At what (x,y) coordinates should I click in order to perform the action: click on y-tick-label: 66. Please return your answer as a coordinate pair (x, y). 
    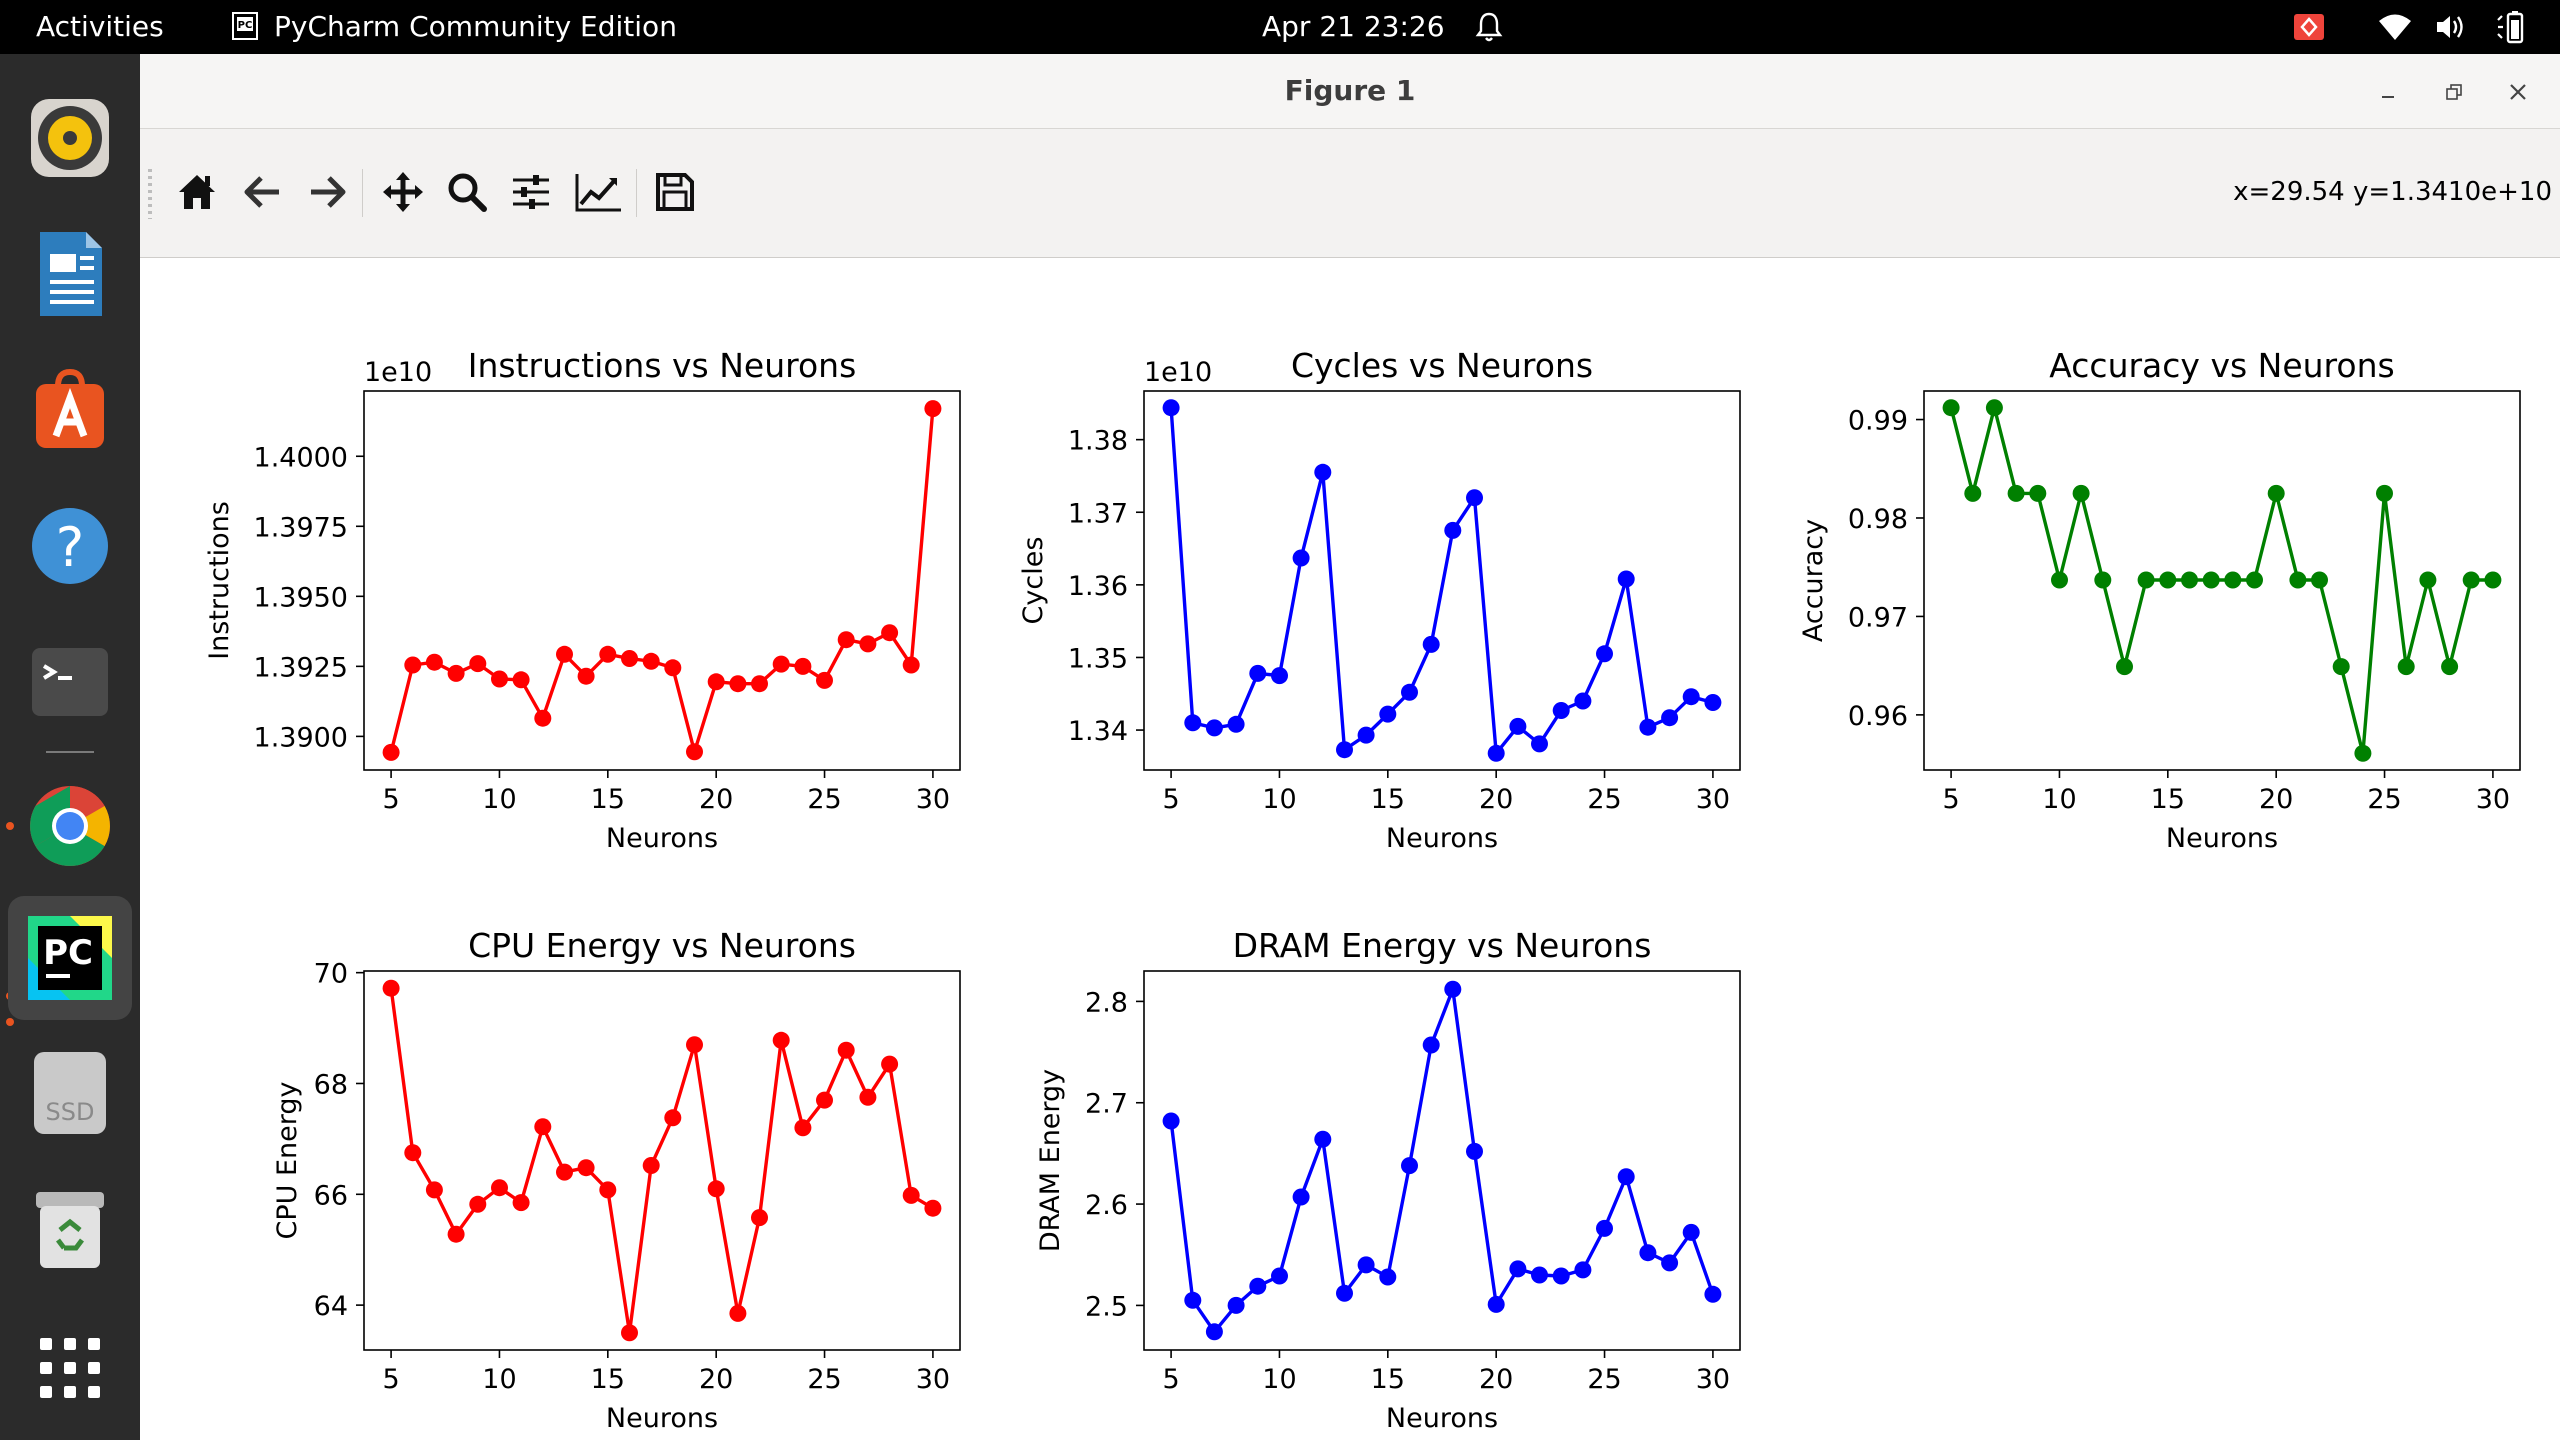
    Looking at the image, I should click on (331, 1195).